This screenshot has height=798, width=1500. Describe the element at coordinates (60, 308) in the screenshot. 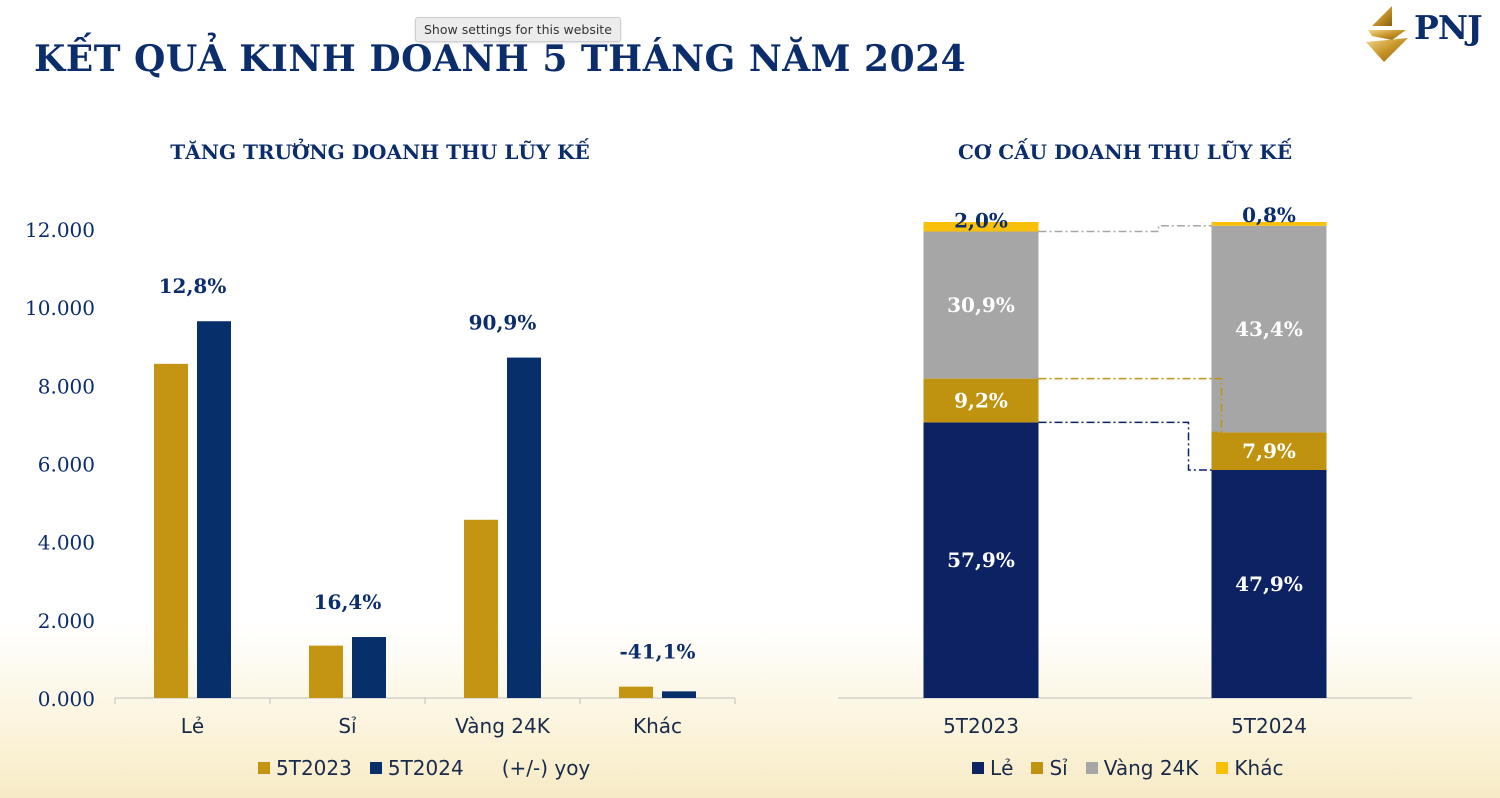

I see `left-y-tick-label: 10.000` at that location.